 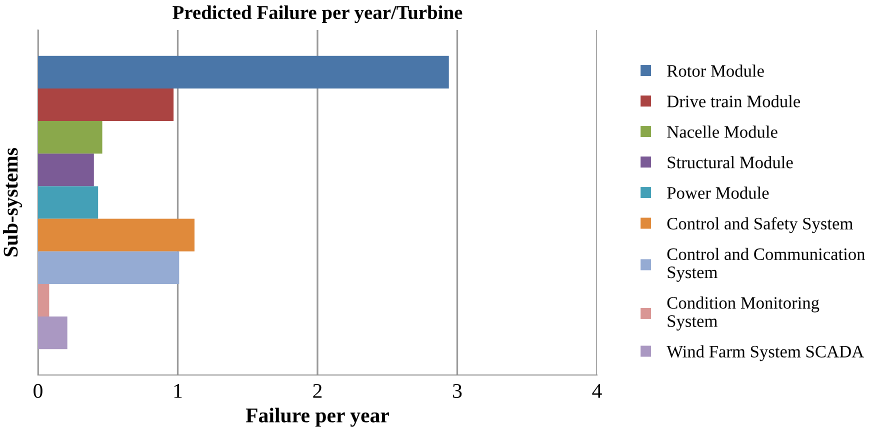 What do you see at coordinates (317, 14) in the screenshot?
I see `chart-title: Predicted Failure per year/Turbine` at bounding box center [317, 14].